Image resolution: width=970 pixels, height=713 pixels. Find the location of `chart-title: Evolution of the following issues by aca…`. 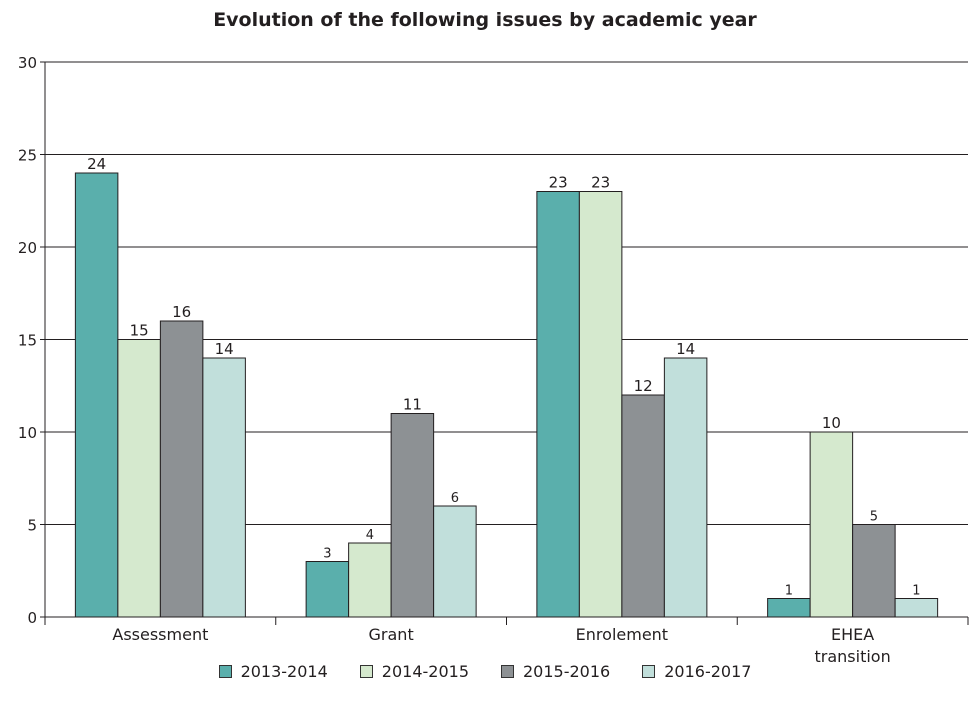

chart-title: Evolution of the following issues by aca… is located at coordinates (485, 20).